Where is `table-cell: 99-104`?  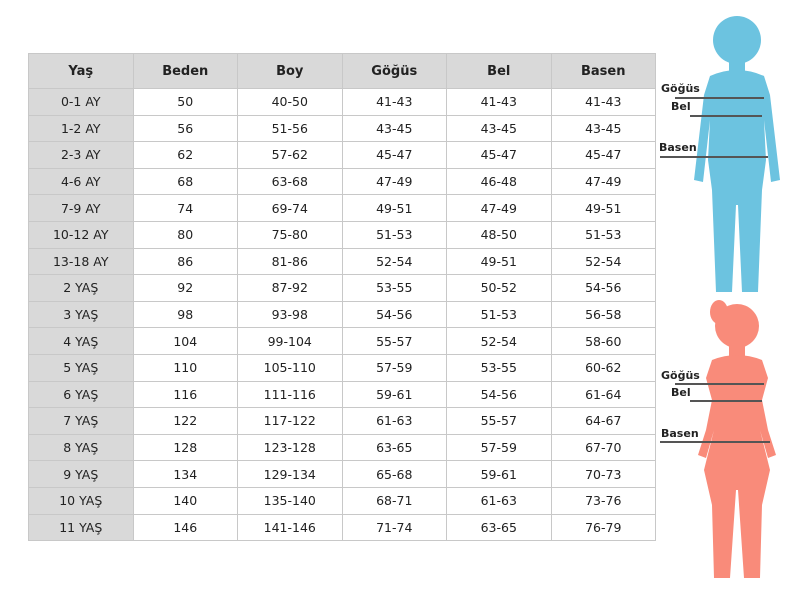
table-cell: 99-104 is located at coordinates (290, 341).